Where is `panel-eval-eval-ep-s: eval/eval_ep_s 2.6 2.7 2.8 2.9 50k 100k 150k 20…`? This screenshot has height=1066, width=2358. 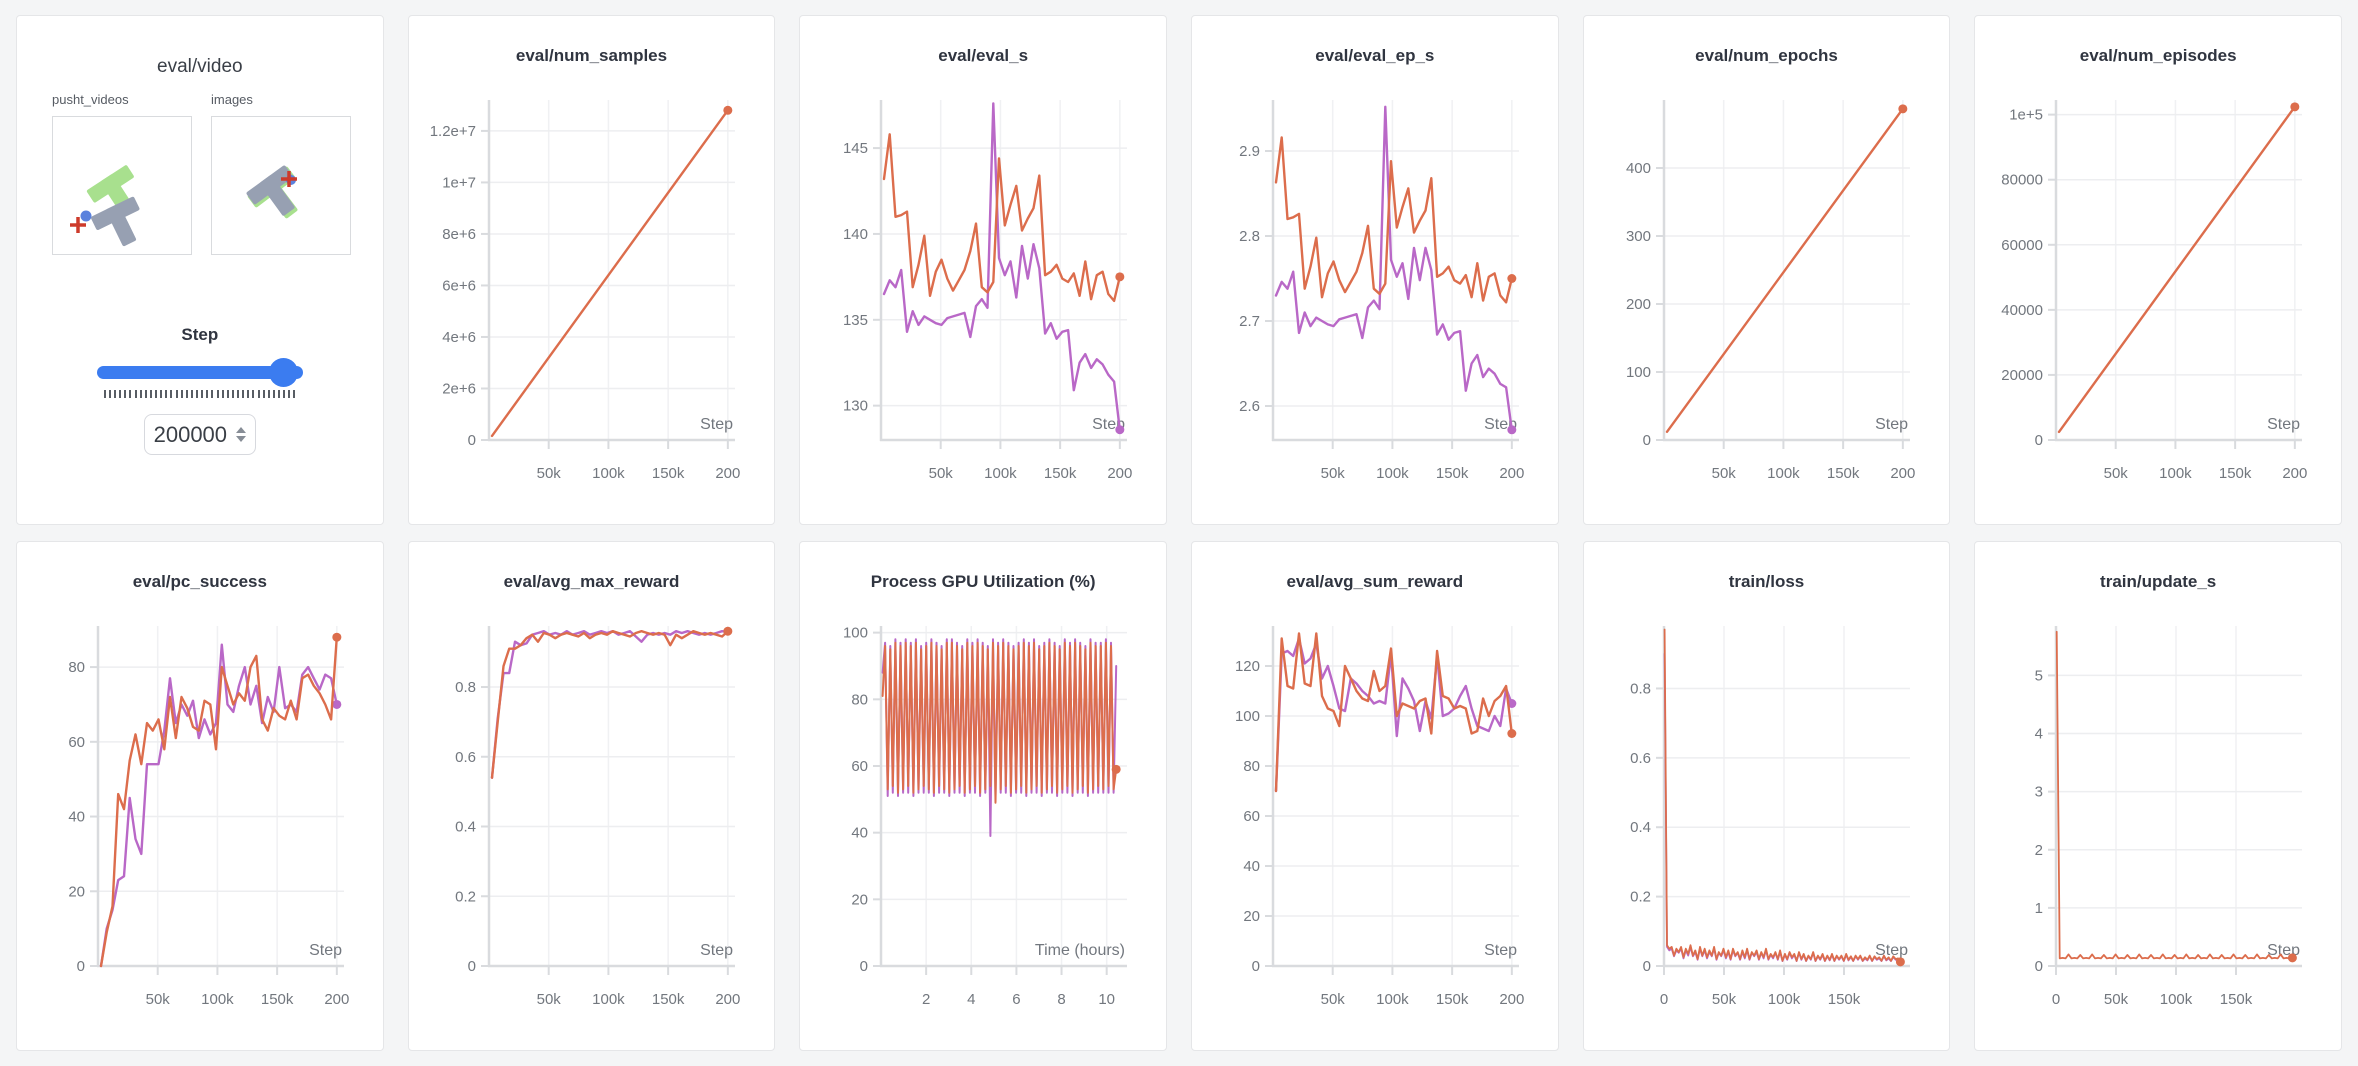
panel-eval-eval-ep-s: eval/eval_ep_s 2.6 2.7 2.8 2.9 50k 100k 150k 20… is located at coordinates (1374, 270).